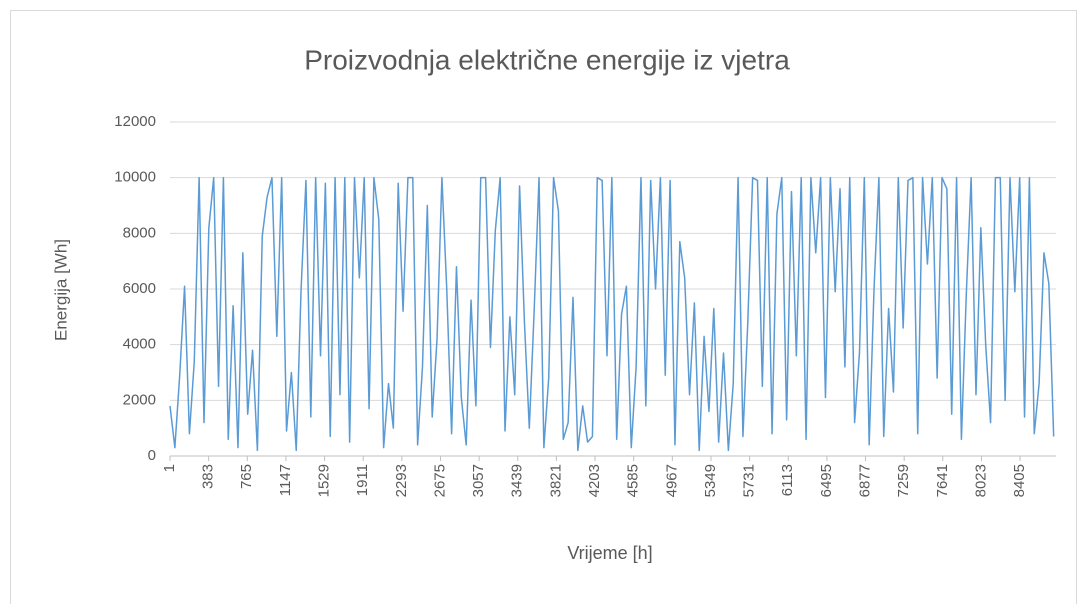 Image resolution: width=1077 pixels, height=604 pixels. What do you see at coordinates (478, 480) in the screenshot?
I see `x-tick-label: 3057` at bounding box center [478, 480].